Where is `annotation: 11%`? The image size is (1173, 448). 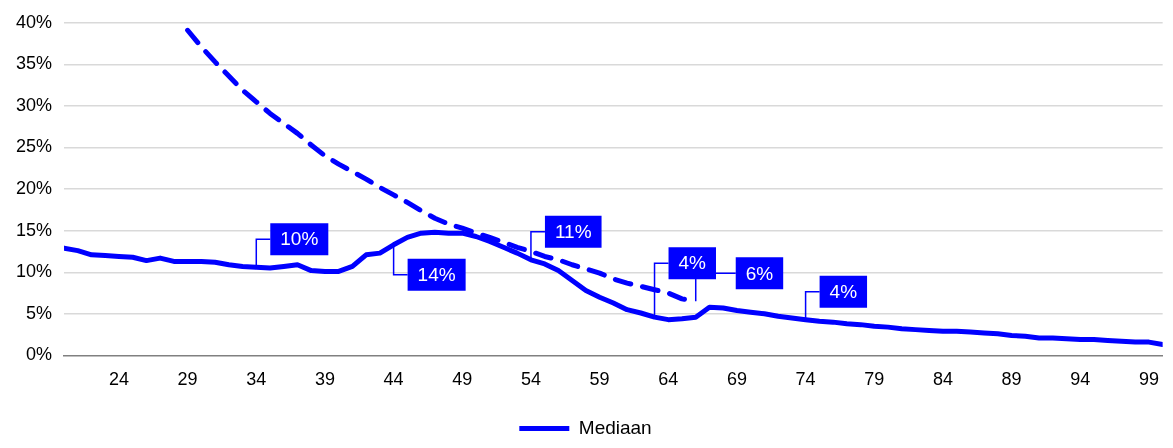
annotation: 11% is located at coordinates (573, 232).